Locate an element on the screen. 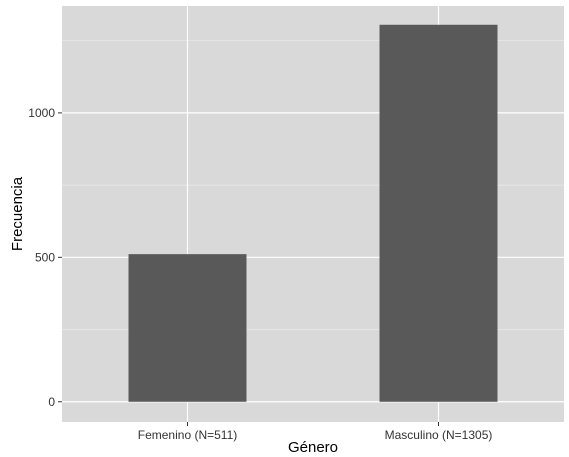 This screenshot has width=569, height=457. bar-femenino is located at coordinates (187, 328).